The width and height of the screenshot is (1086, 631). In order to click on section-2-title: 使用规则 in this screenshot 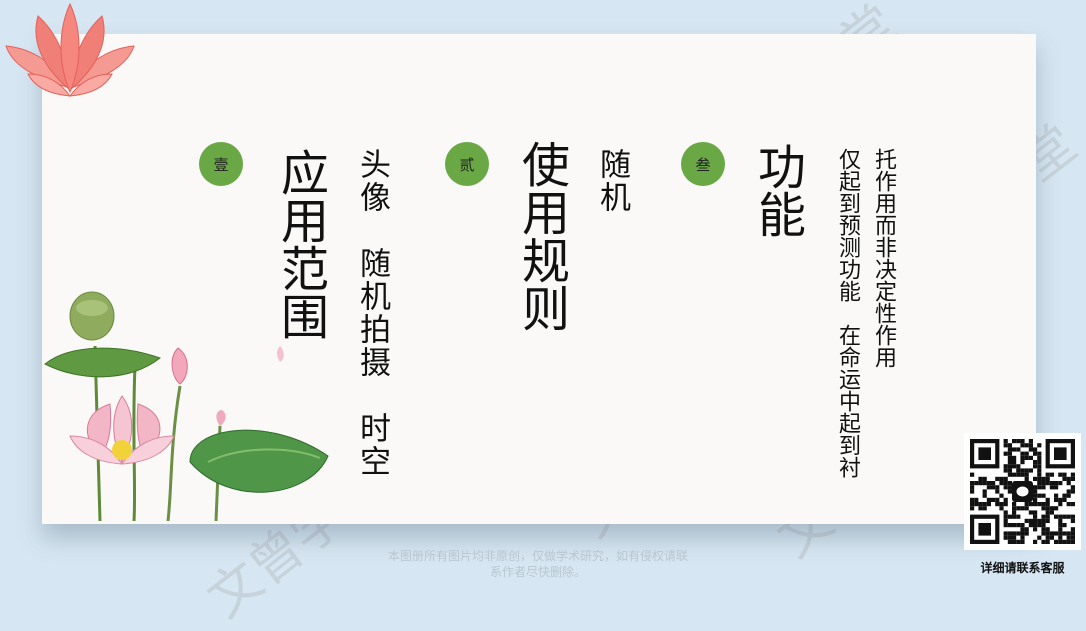, I will do `click(541, 236)`.